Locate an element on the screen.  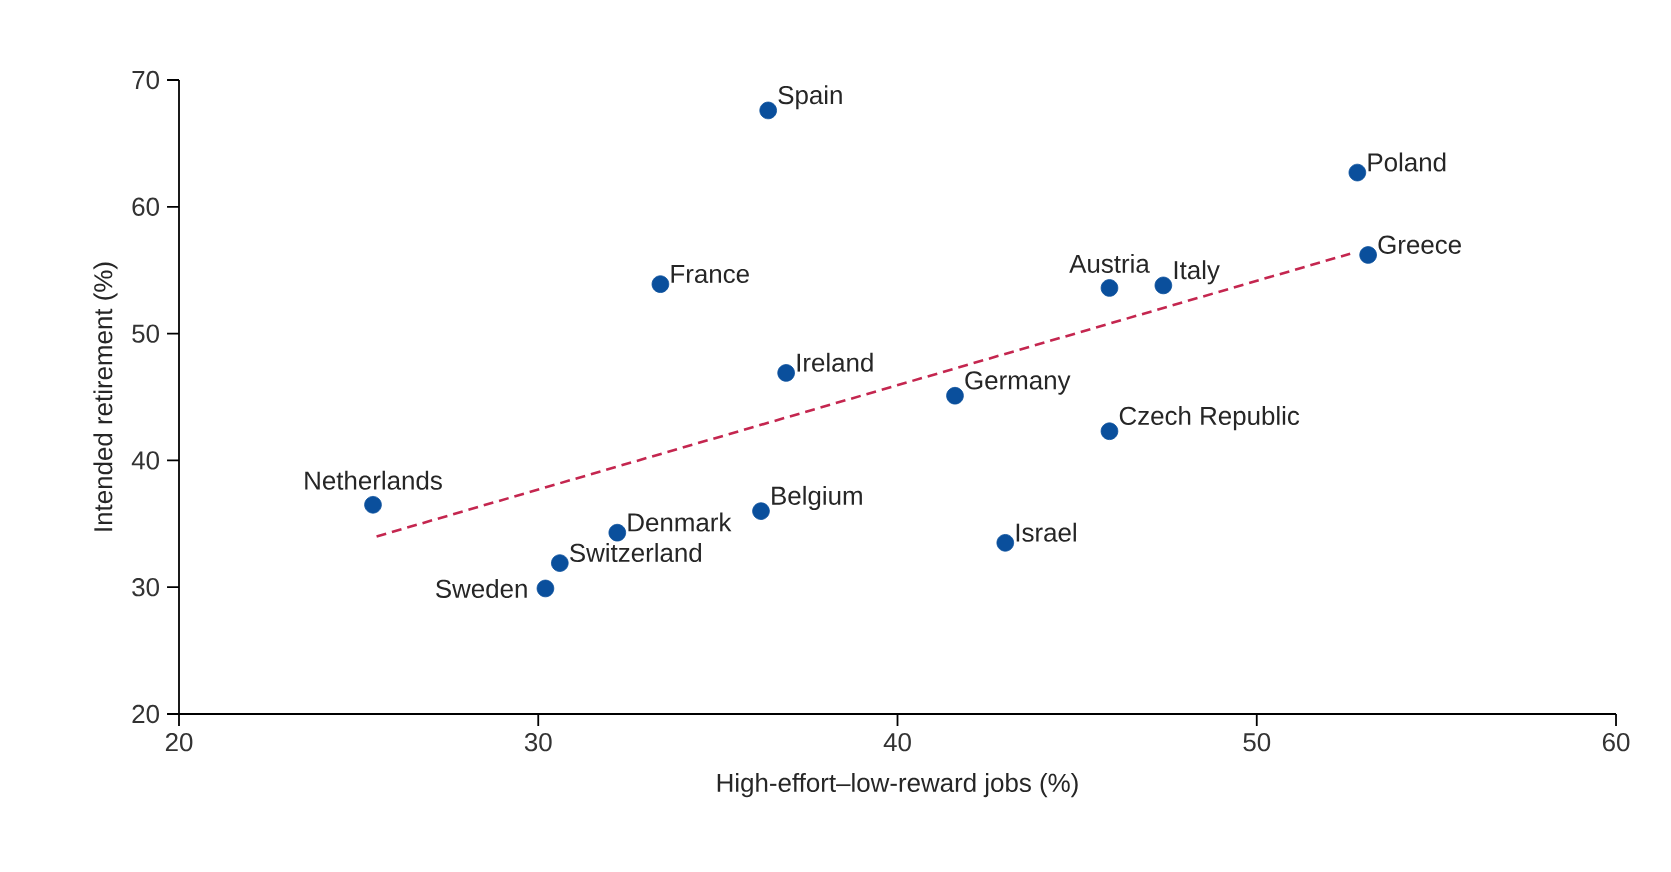
annotation: Belgium is located at coordinates (817, 498).